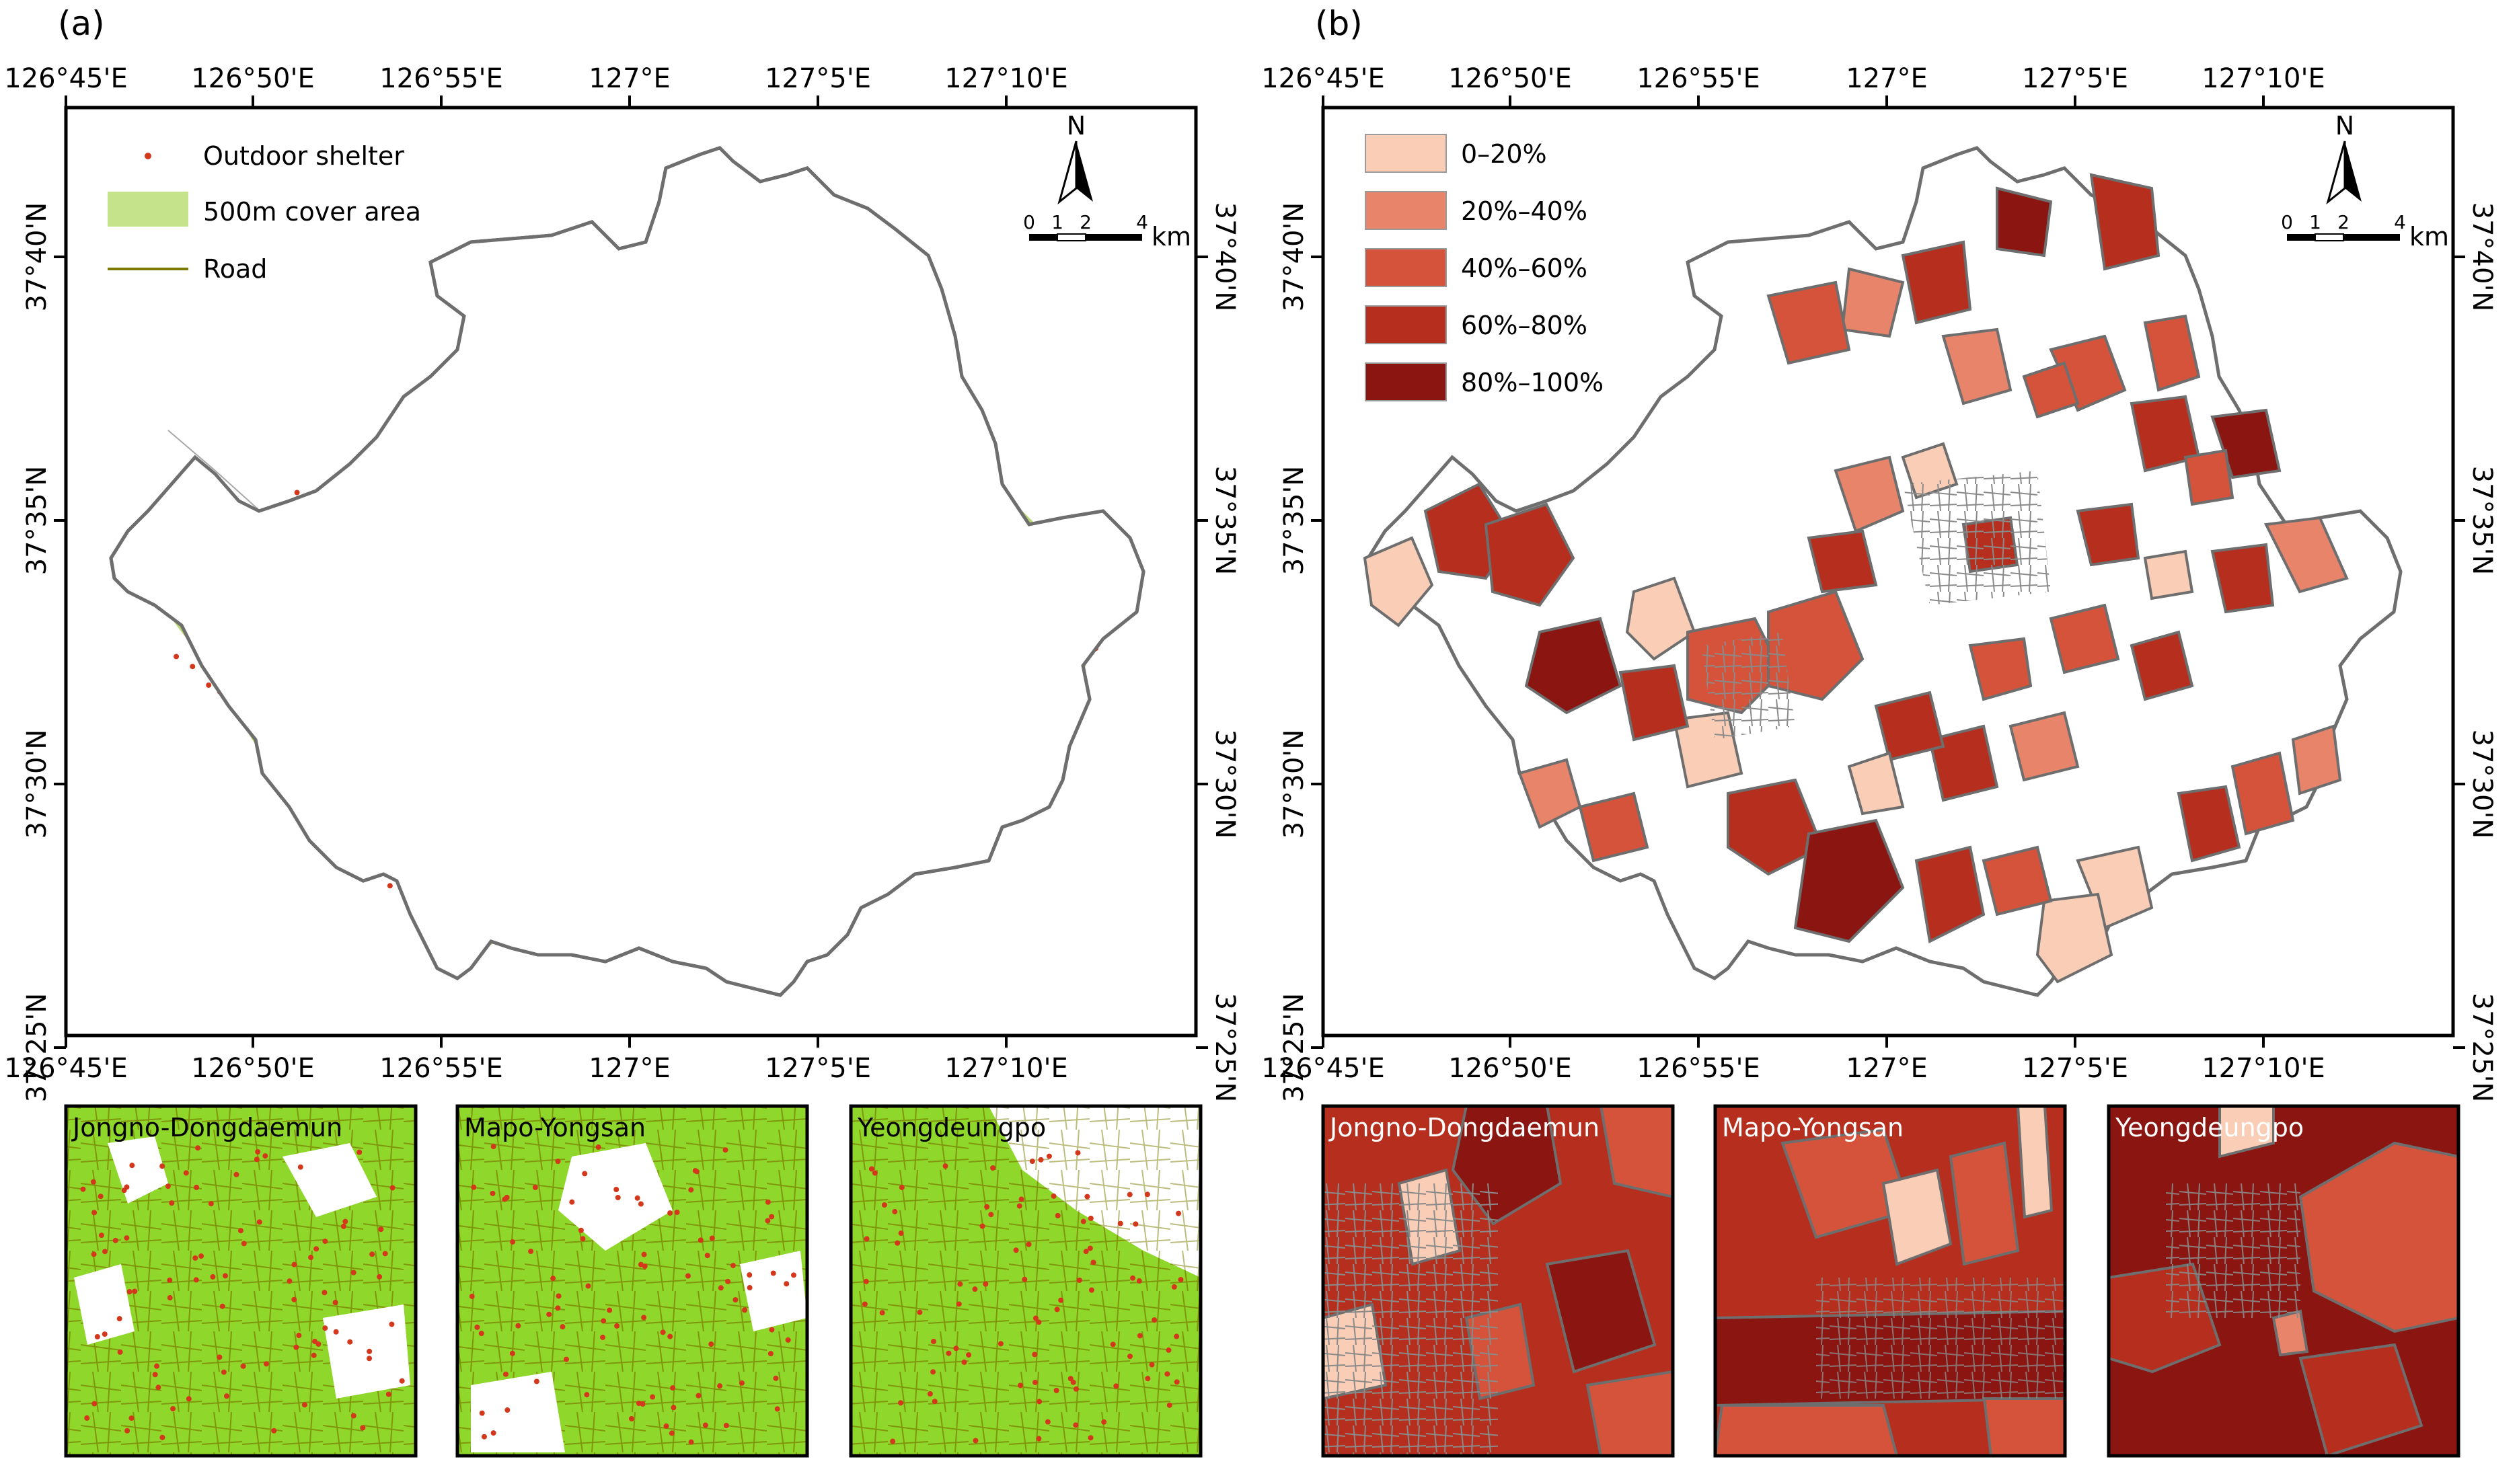 This screenshot has height=1484, width=2519. I want to click on legend-class-label: 60%–80%, so click(1524, 325).